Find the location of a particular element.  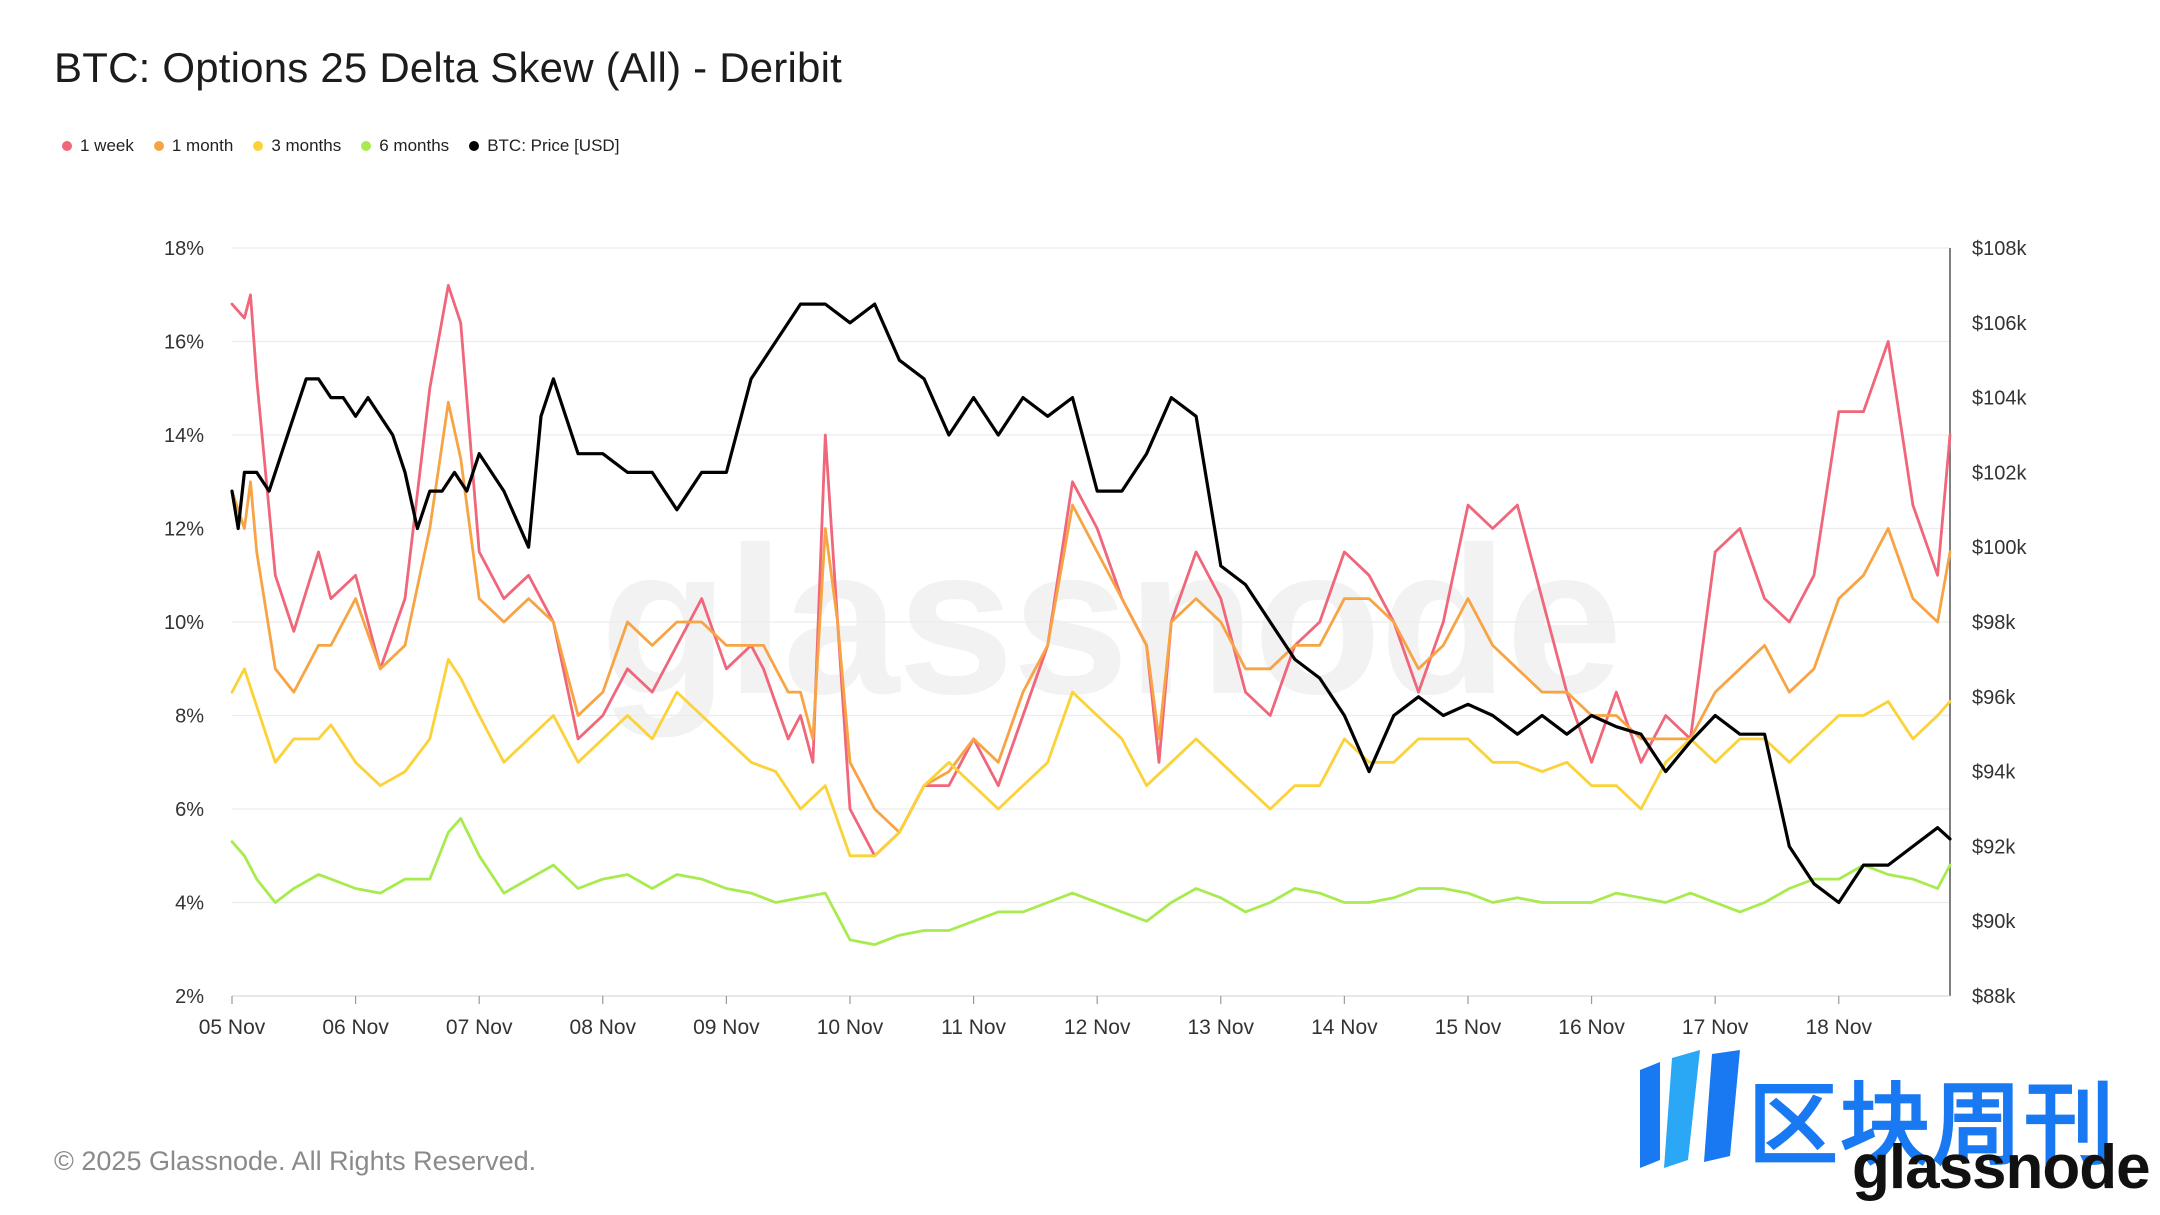

x-tick-label: 14 Nov is located at coordinates (1344, 1027).